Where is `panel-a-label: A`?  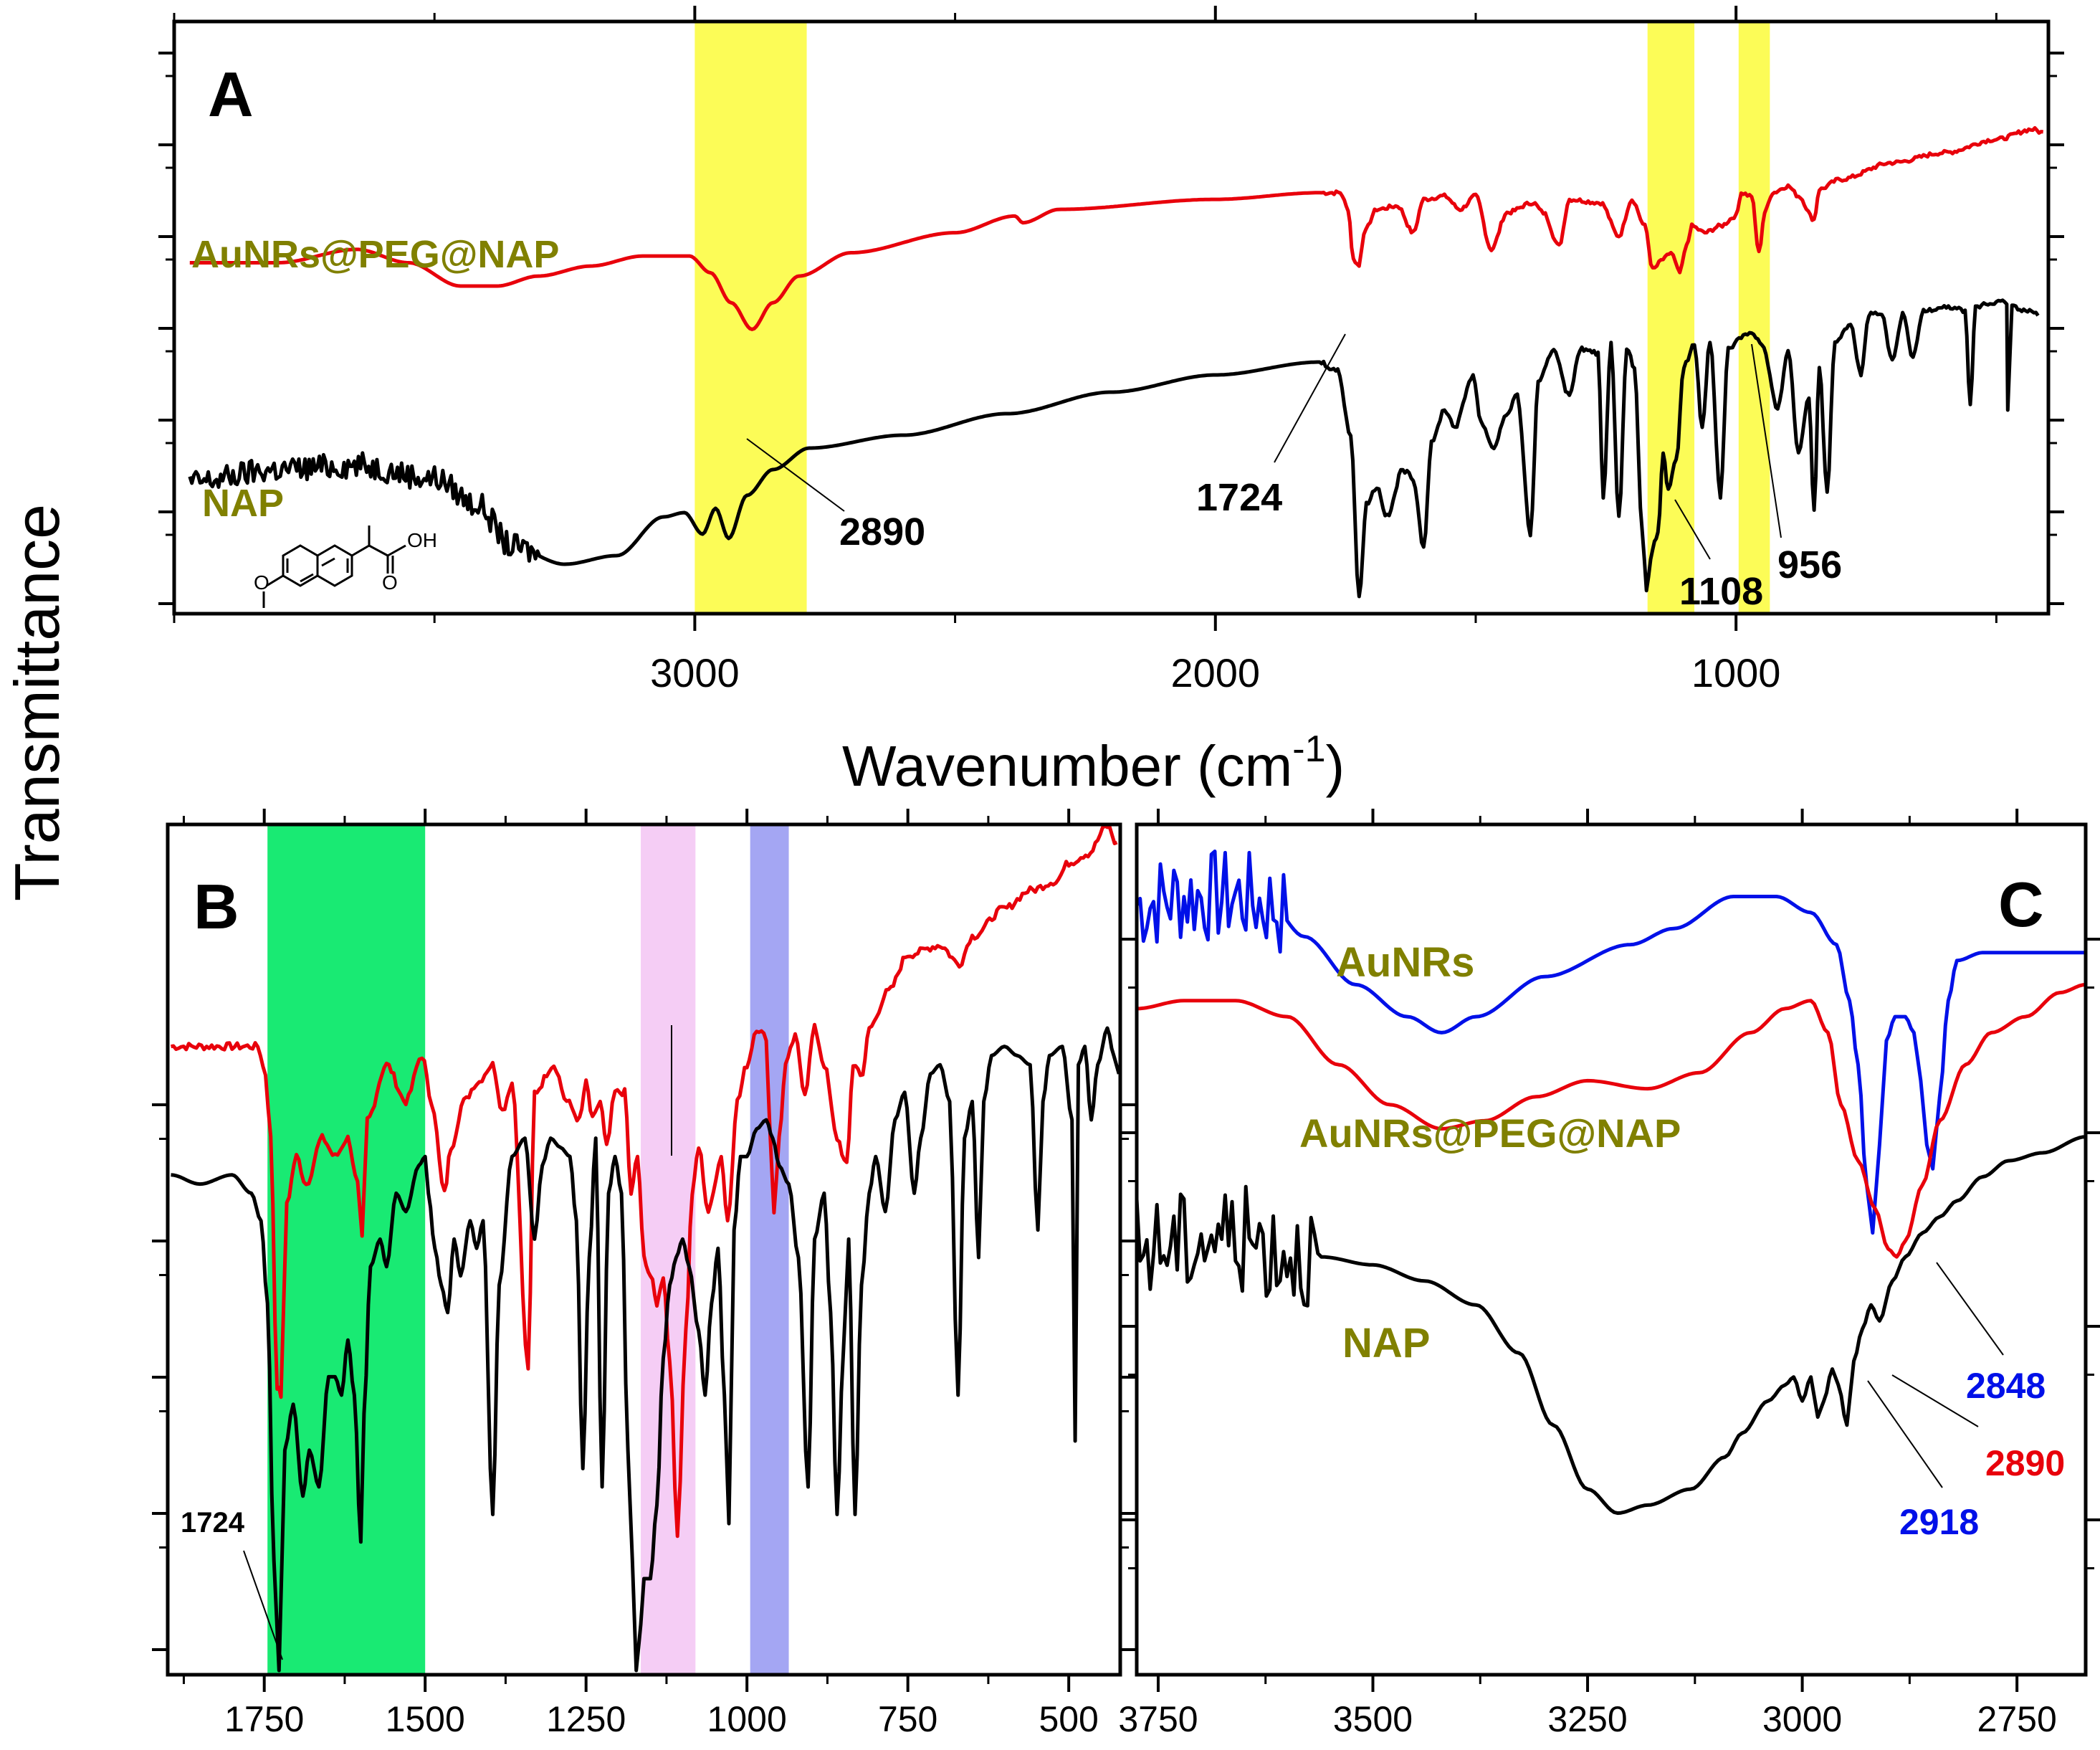 panel-a-label: A is located at coordinates (231, 94).